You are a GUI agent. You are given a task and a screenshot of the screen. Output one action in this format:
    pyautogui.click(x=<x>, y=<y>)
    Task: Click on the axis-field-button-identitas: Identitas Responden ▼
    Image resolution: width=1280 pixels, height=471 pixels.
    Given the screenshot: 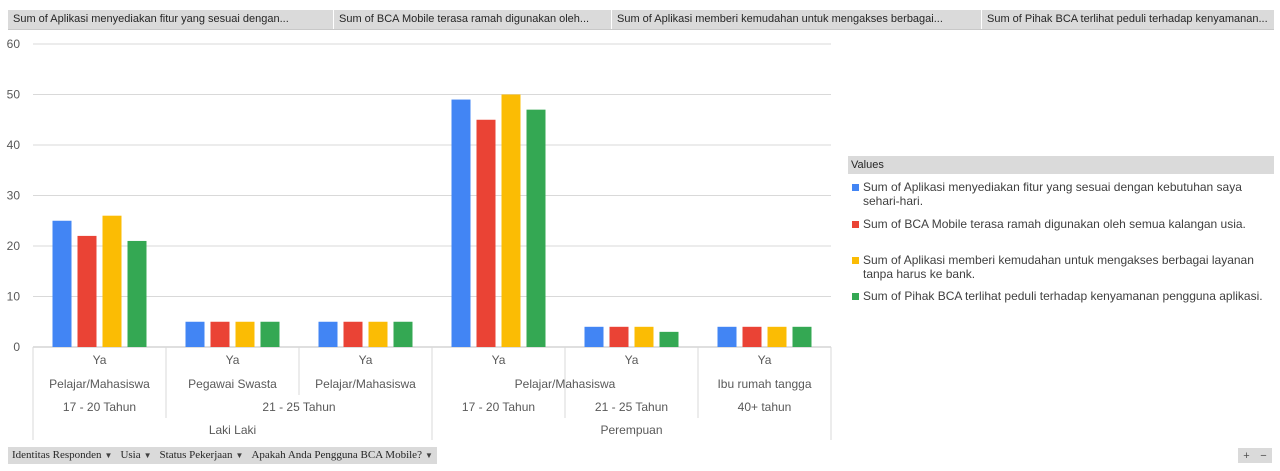 What is the action you would take?
    pyautogui.click(x=62, y=455)
    